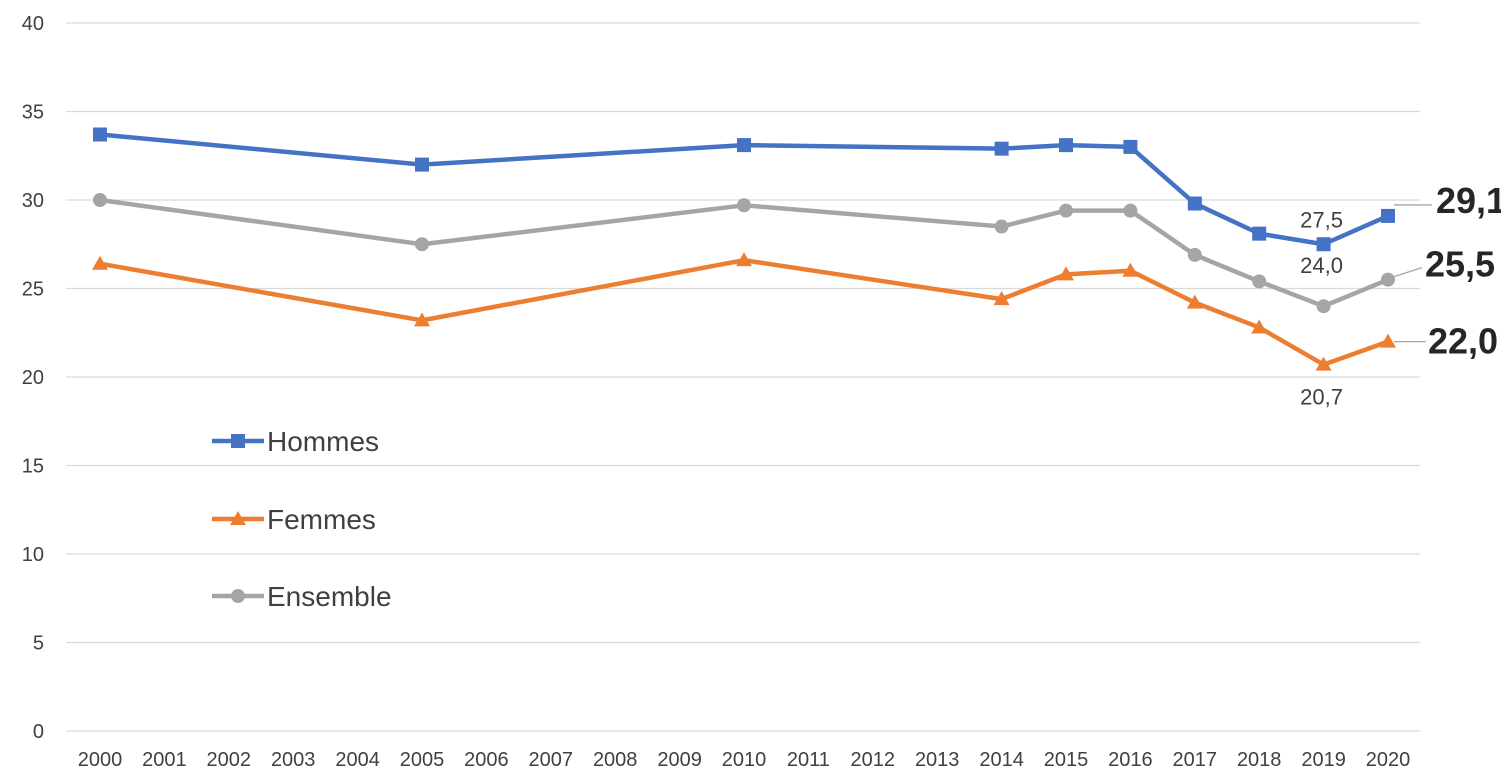 This screenshot has width=1501, height=771. Describe the element at coordinates (1400, 295) in the screenshot. I see `data-labels: 27,5 24,0 20,7 29,1 25,5 22,0` at that location.